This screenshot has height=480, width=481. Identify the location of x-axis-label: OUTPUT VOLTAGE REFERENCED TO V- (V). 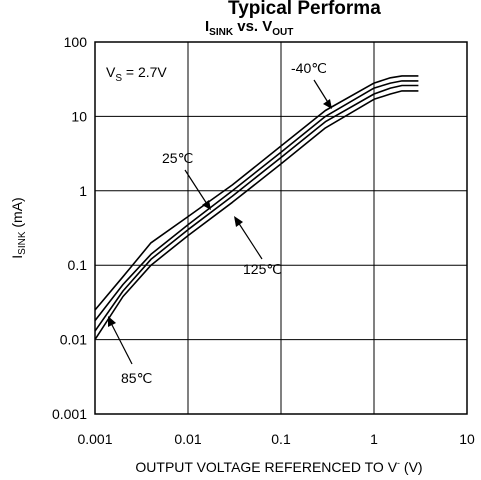
(278, 466).